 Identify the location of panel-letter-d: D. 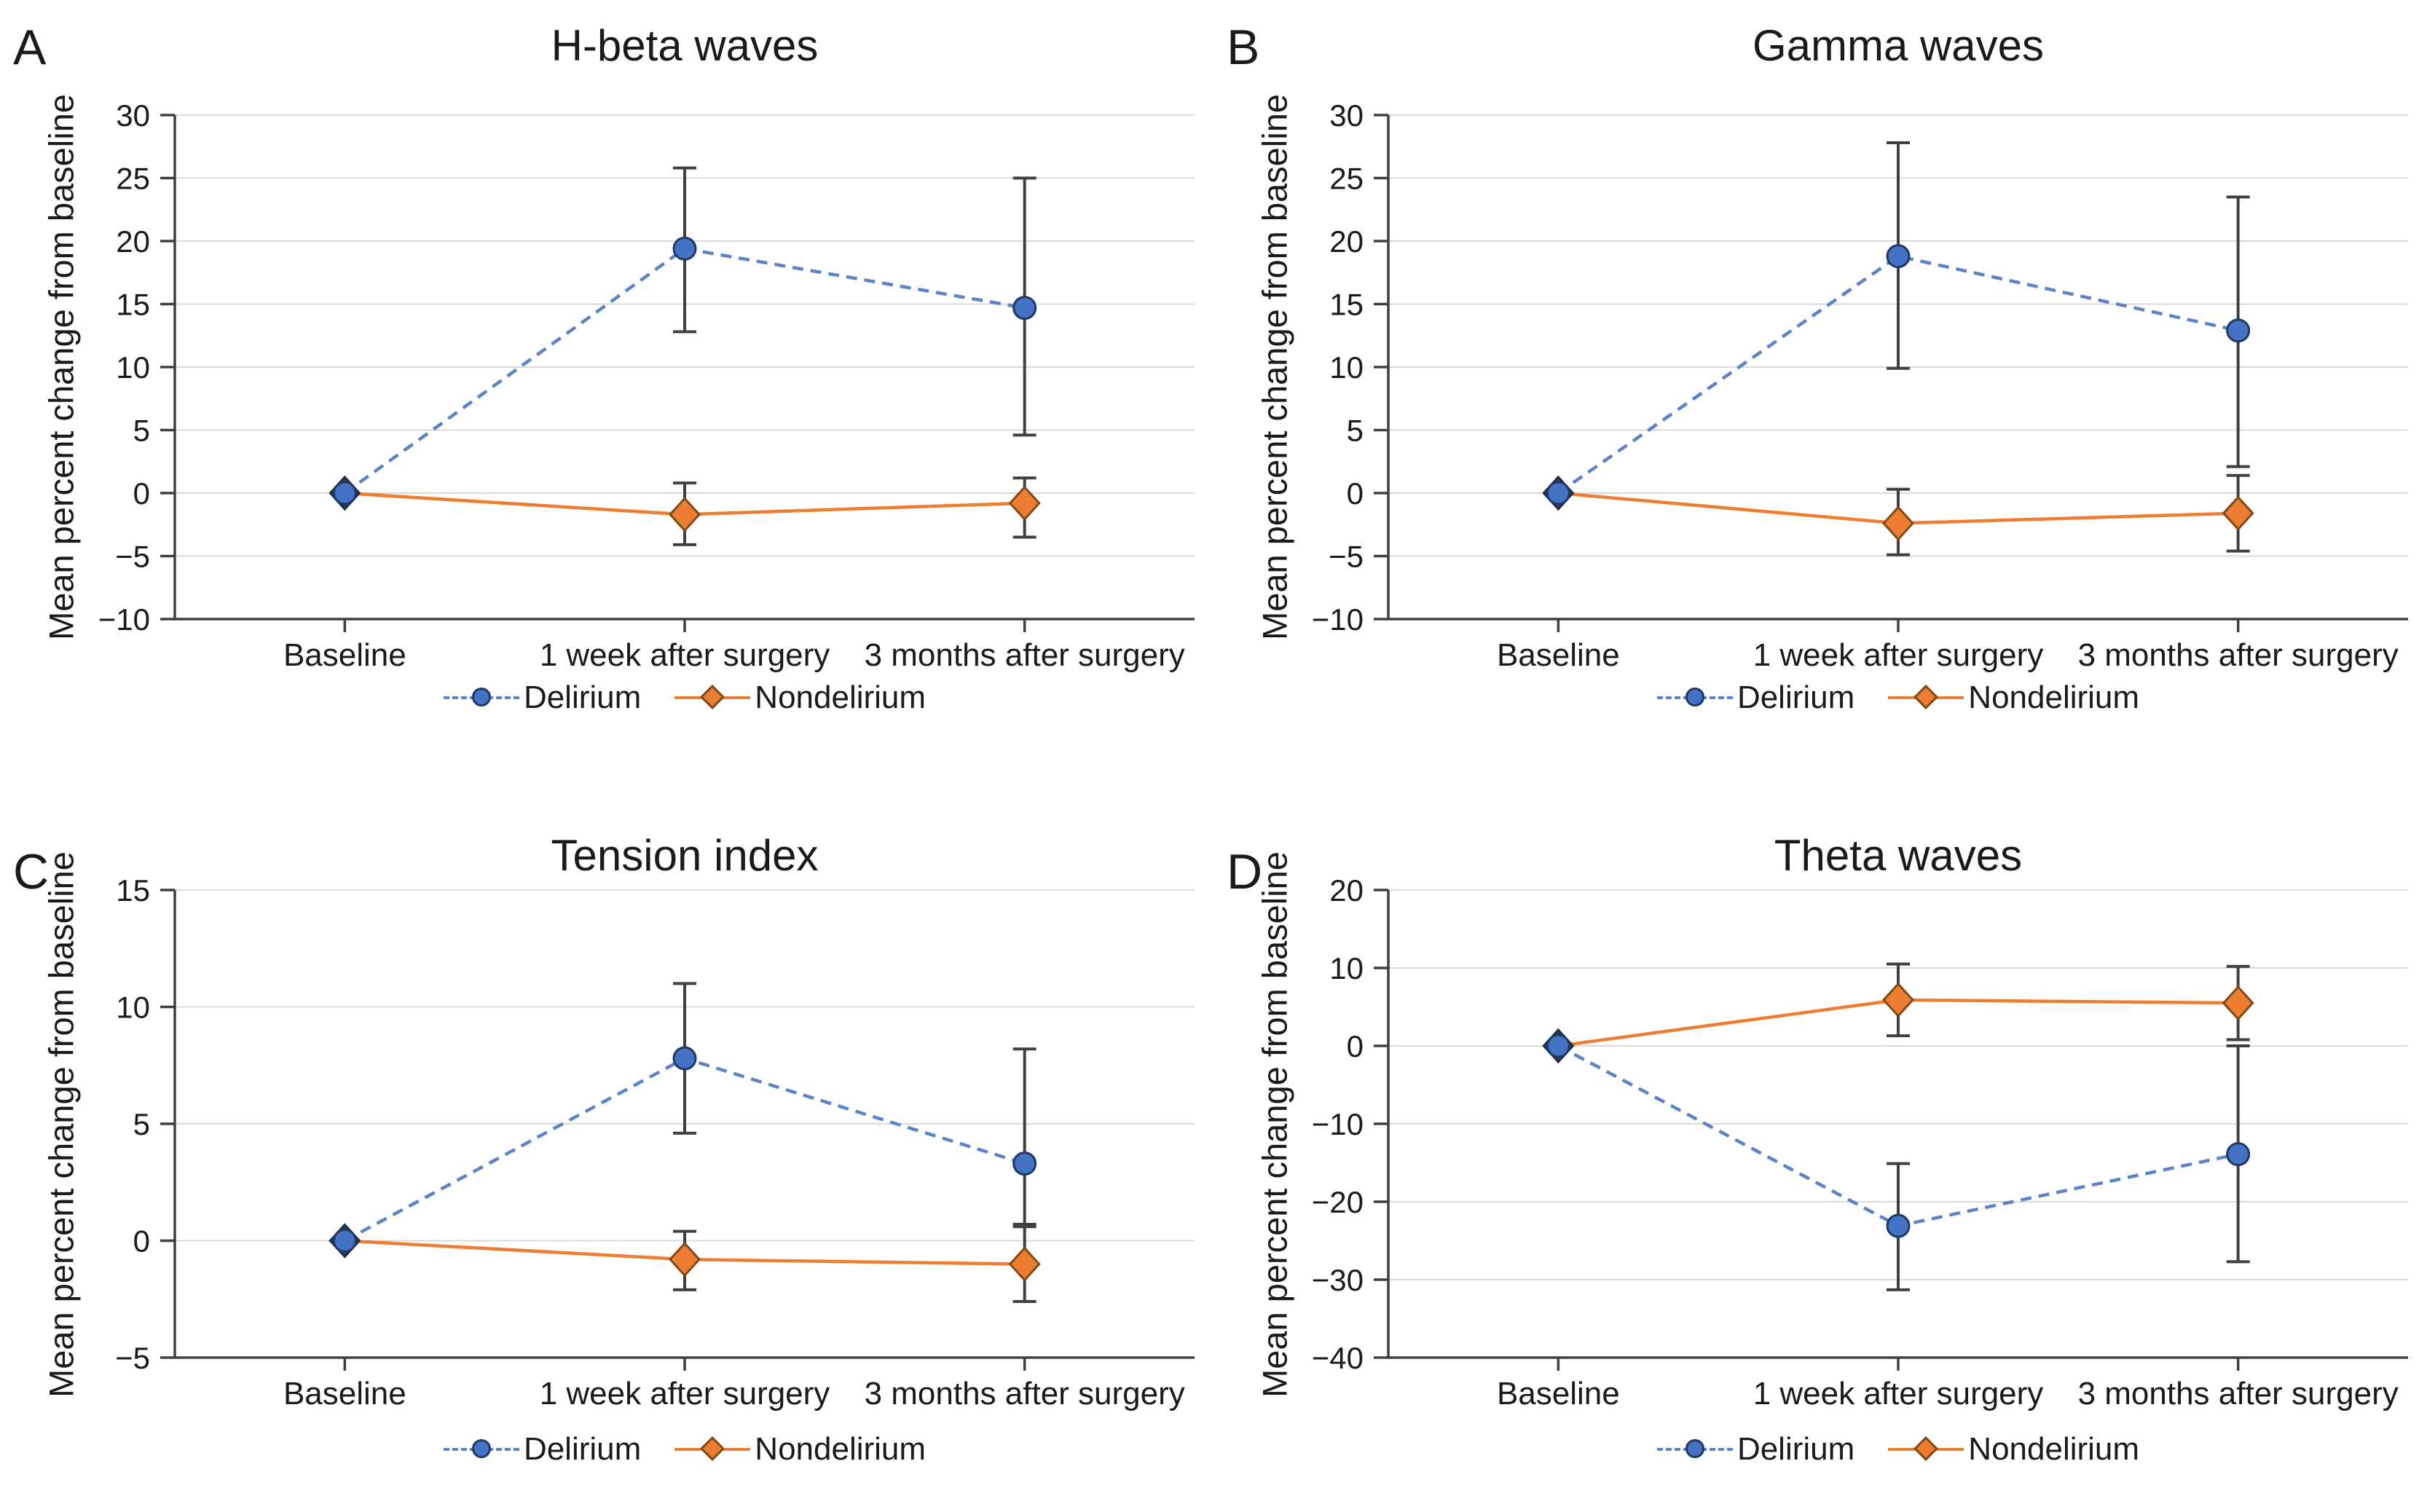
(1245, 871).